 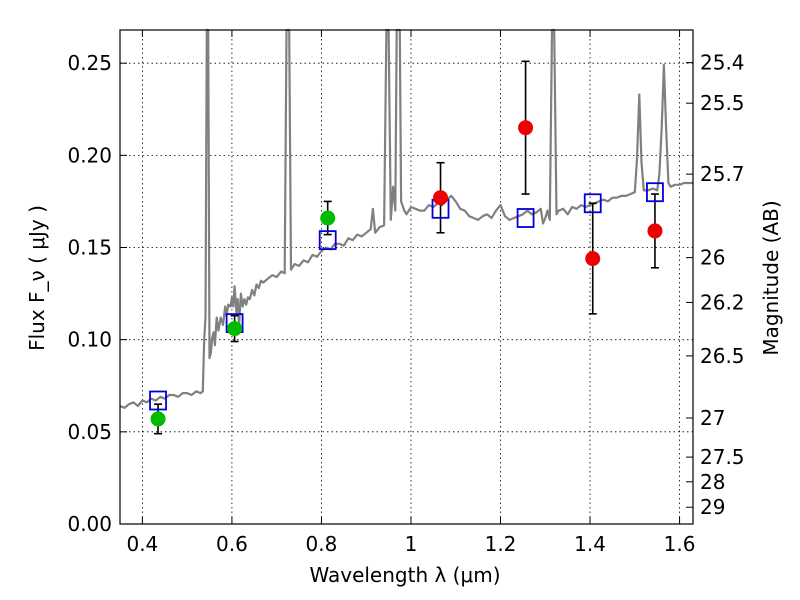 What do you see at coordinates (89, 155) in the screenshot?
I see `y-tick-label: 0.20` at bounding box center [89, 155].